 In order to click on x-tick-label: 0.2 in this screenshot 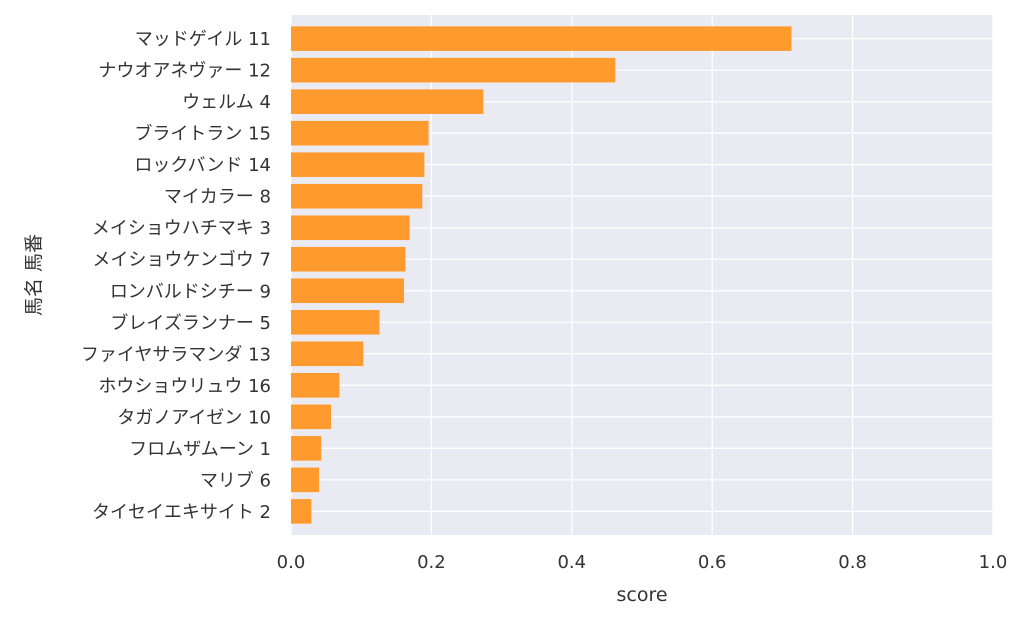, I will do `click(431, 562)`.